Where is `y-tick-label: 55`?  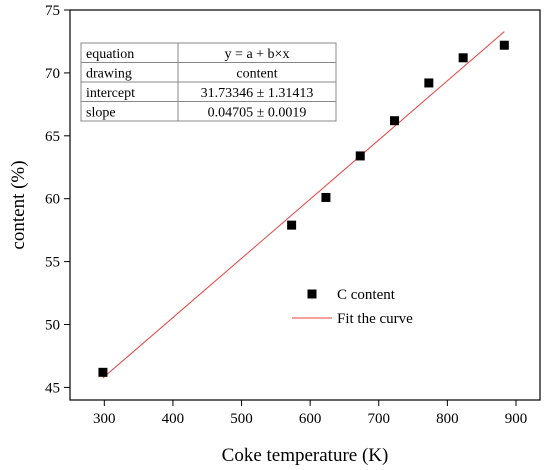 y-tick-label: 55 is located at coordinates (52, 263).